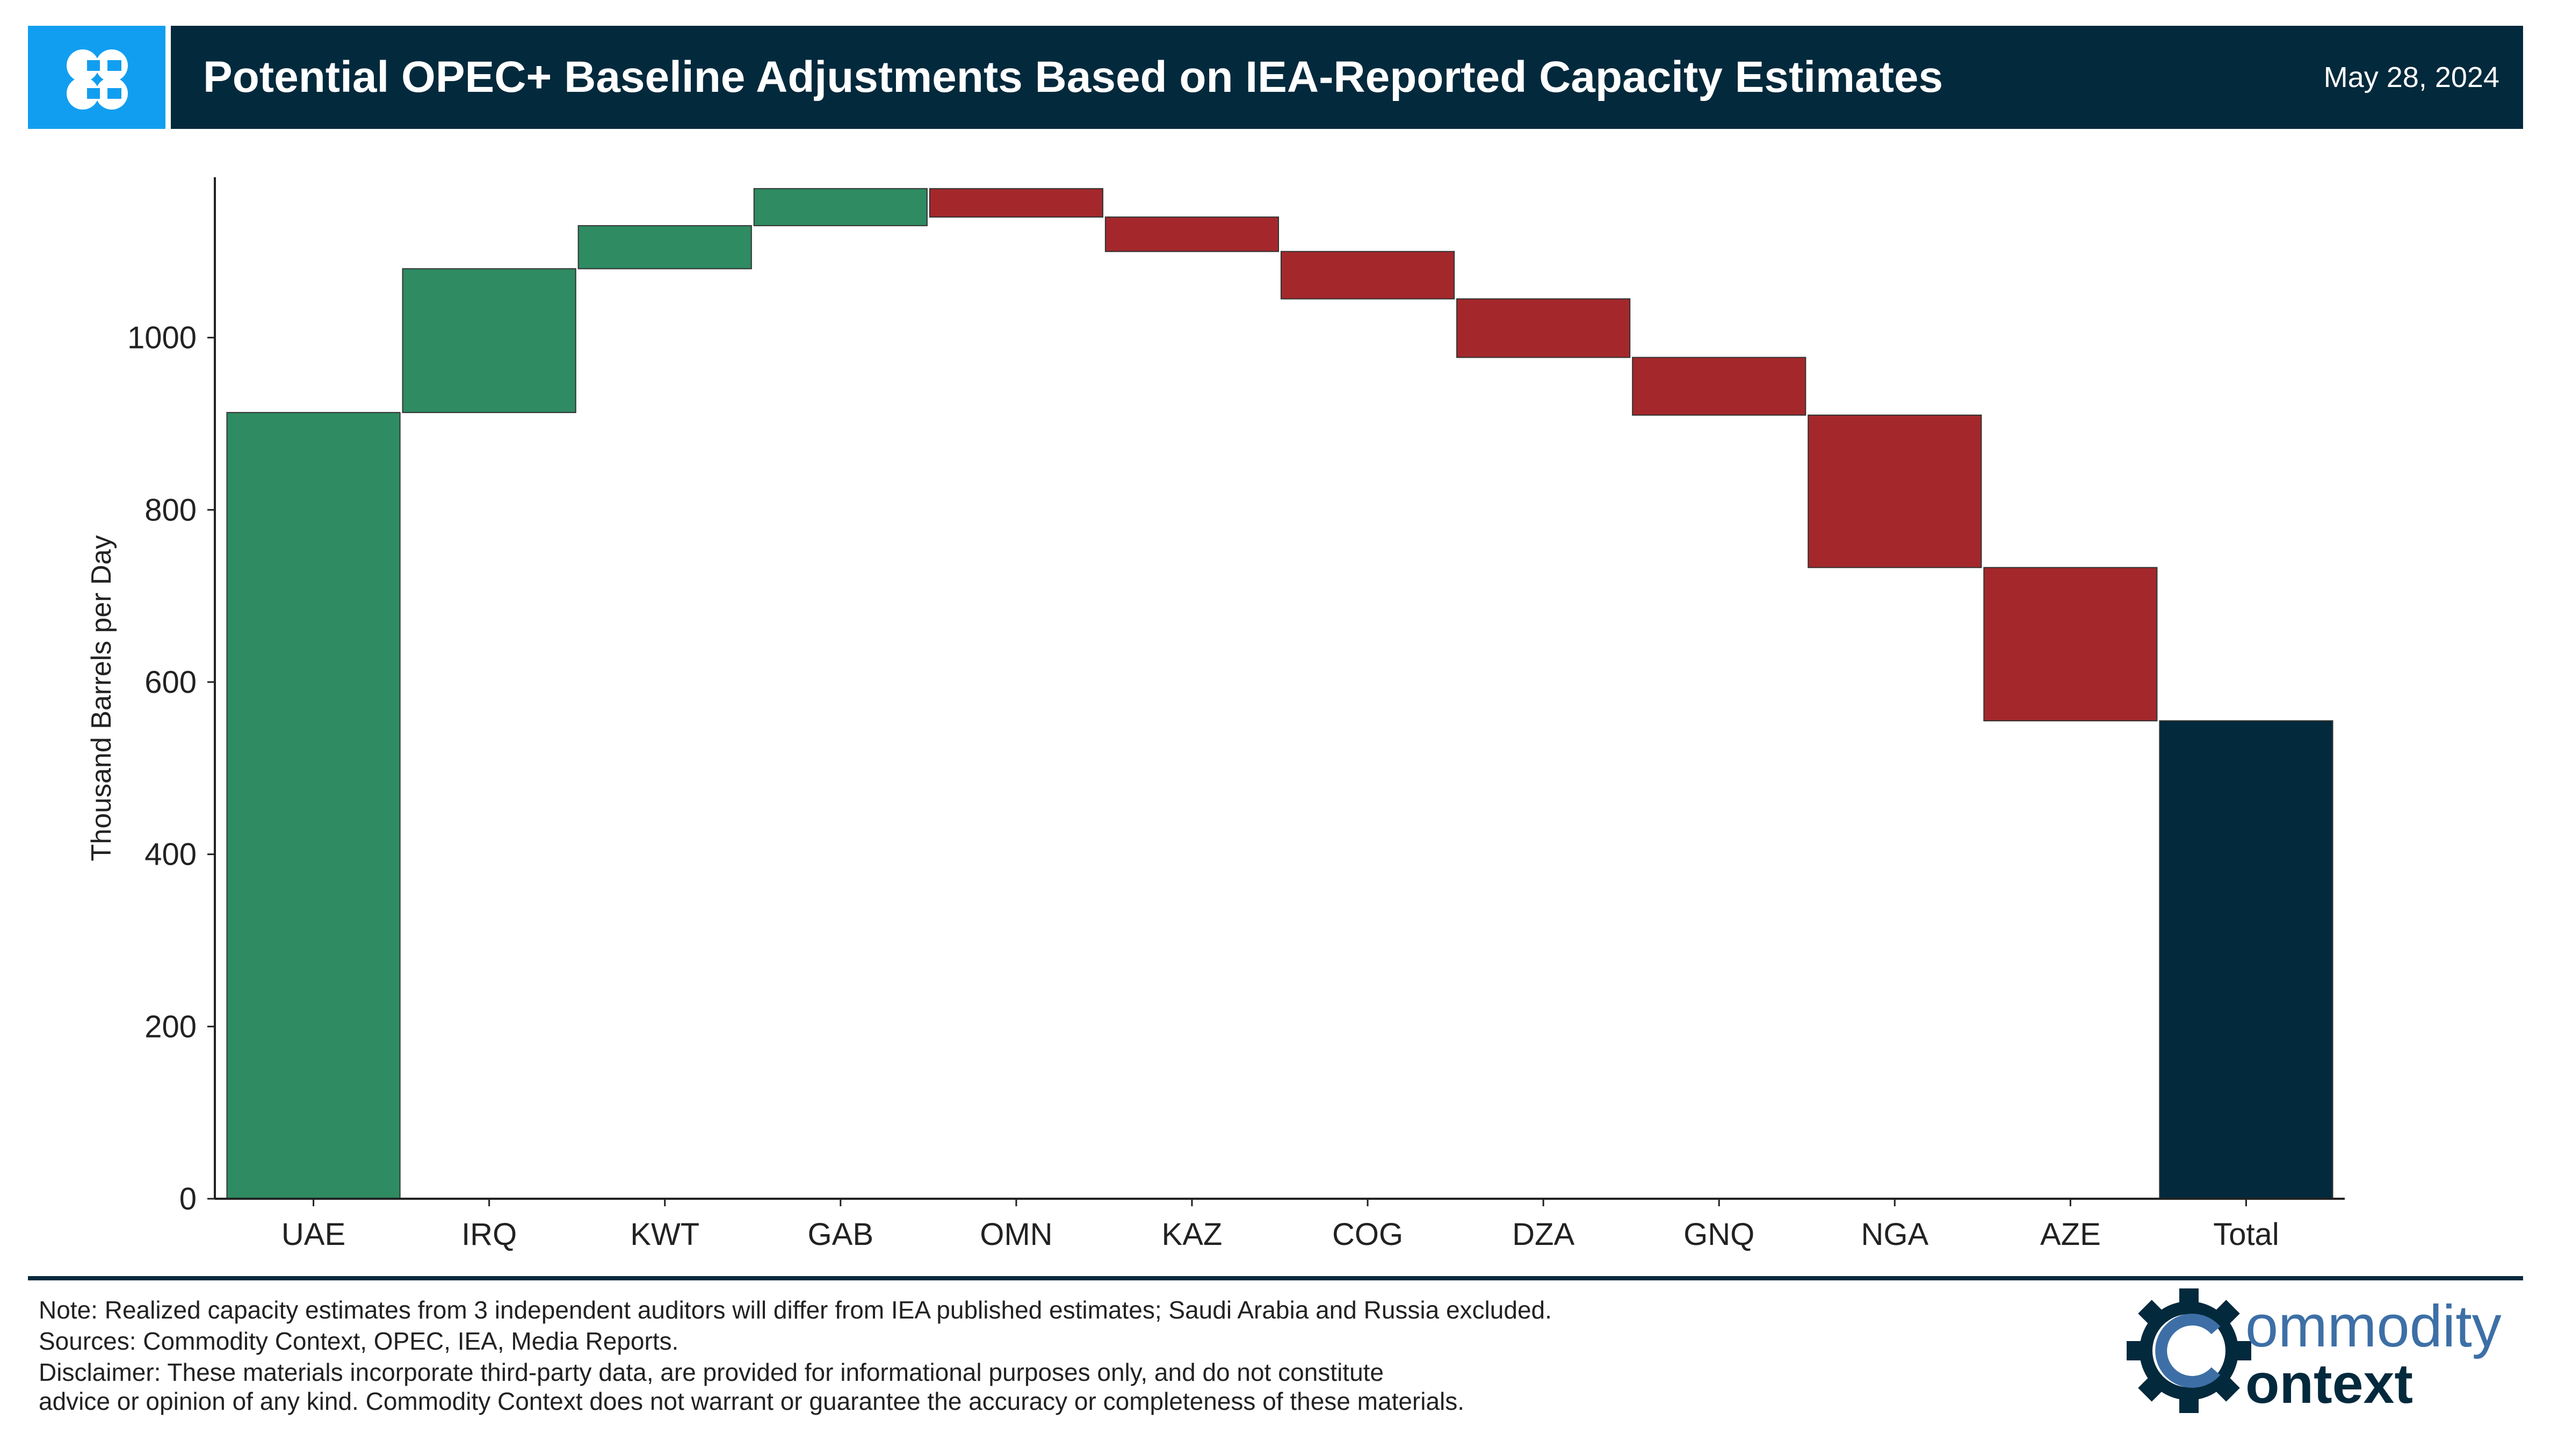 This screenshot has height=1456, width=2551. What do you see at coordinates (2411, 77) in the screenshot?
I see `date-label: May 28, 2024` at bounding box center [2411, 77].